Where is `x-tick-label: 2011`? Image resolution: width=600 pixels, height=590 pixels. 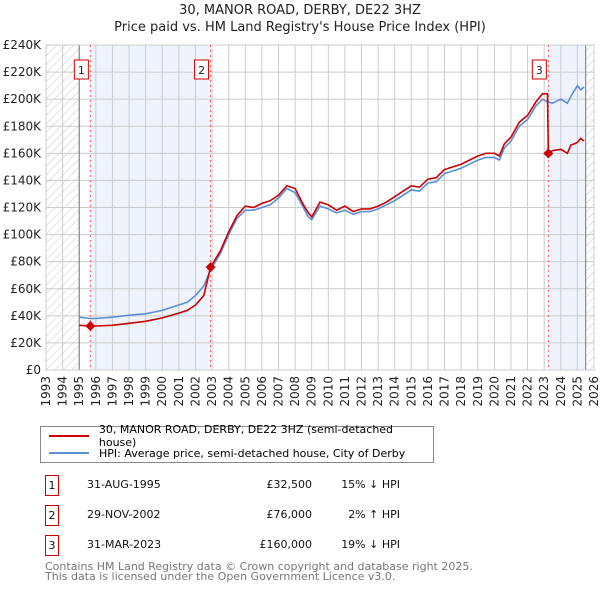 x-tick-label: 2011 is located at coordinates (345, 391).